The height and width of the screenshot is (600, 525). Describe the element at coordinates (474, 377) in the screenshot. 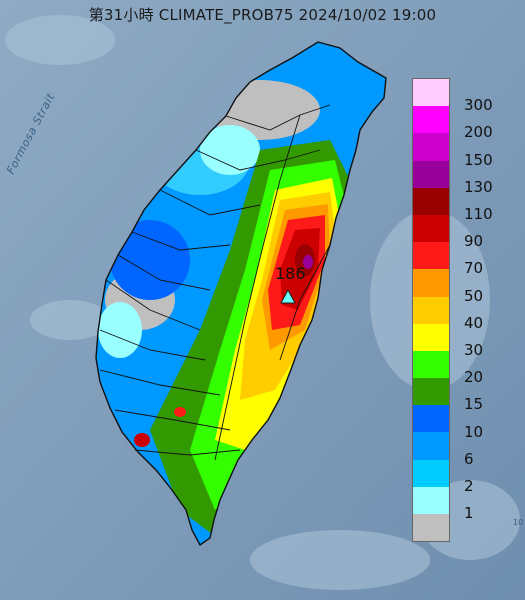

I see `legend-label: 20` at that location.